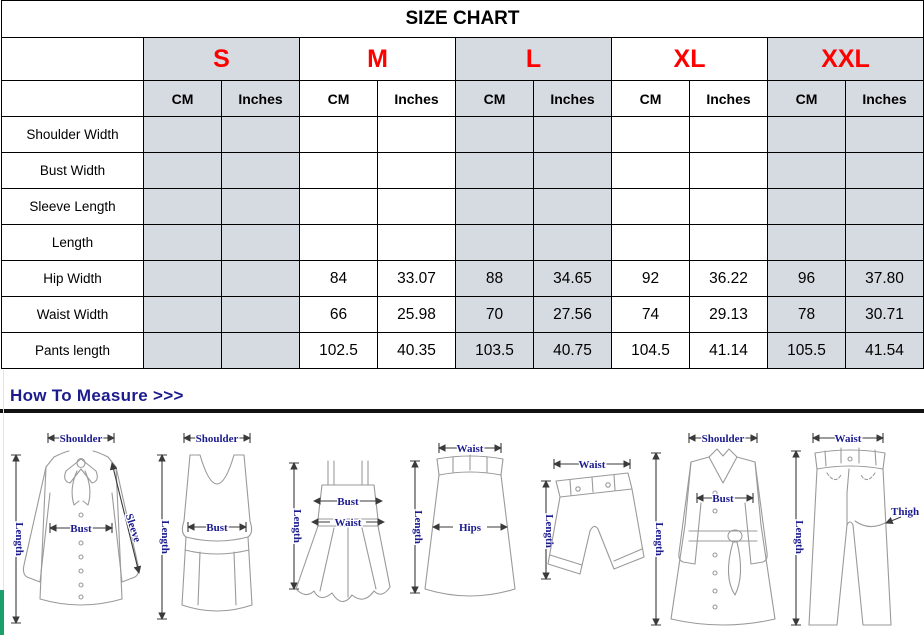  I want to click on value-cell: 88, so click(494, 278).